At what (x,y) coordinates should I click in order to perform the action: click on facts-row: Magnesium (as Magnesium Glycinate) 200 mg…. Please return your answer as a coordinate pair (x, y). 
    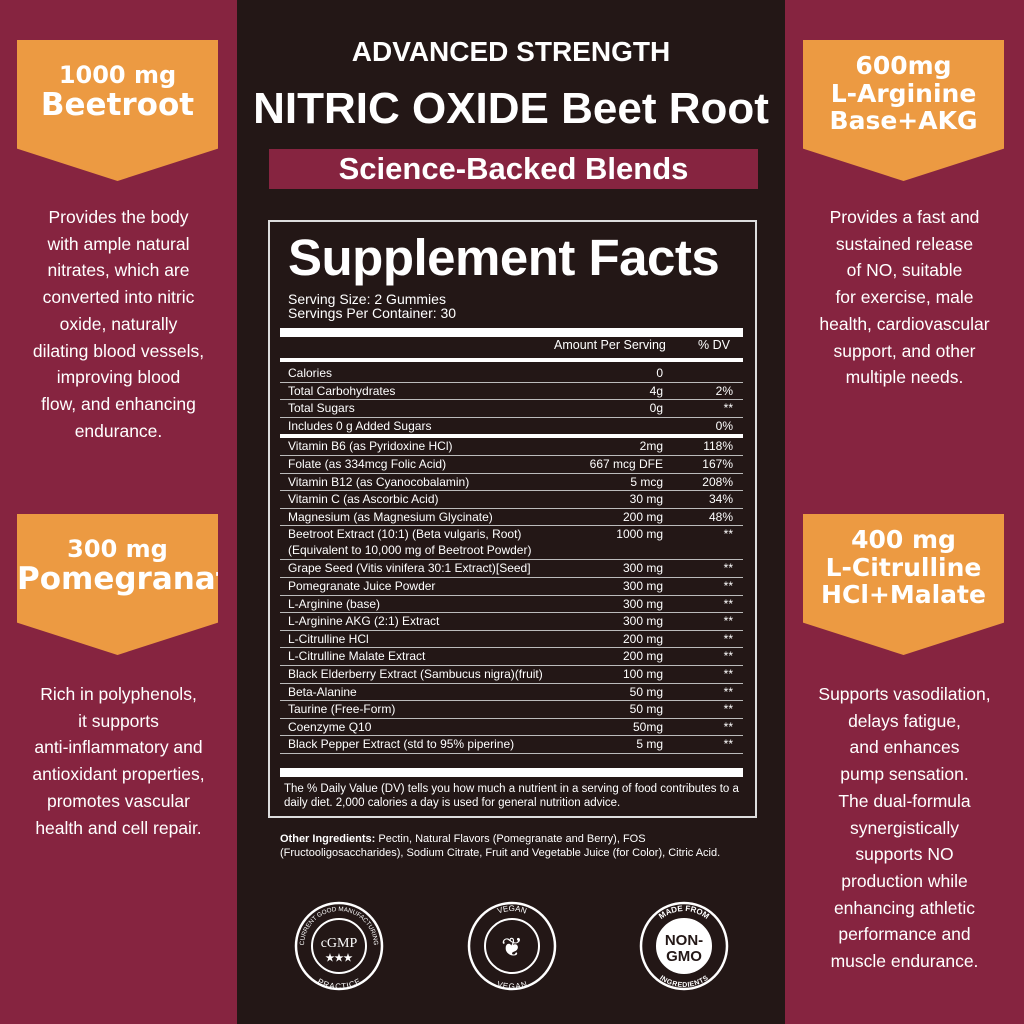
    Looking at the image, I should click on (511, 518).